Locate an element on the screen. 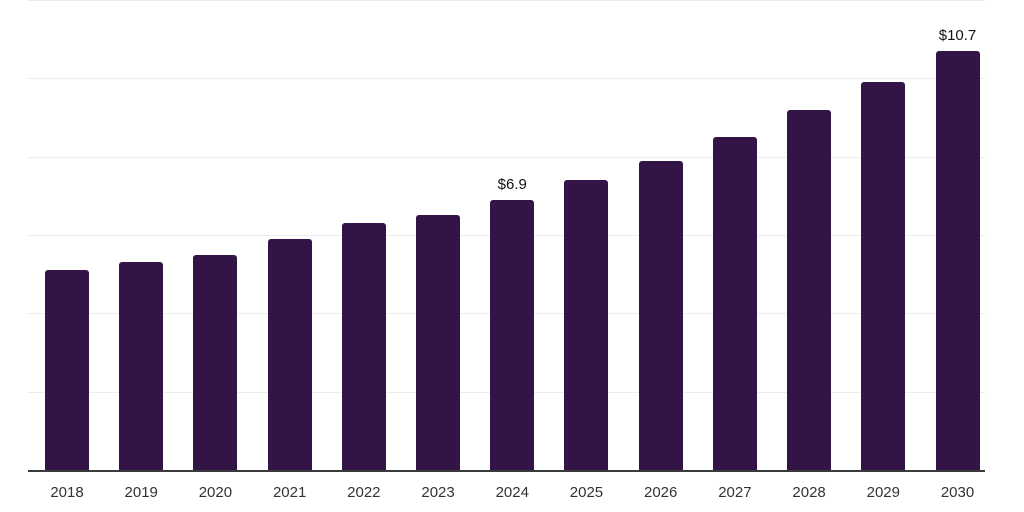  bar-2018 is located at coordinates (67, 370).